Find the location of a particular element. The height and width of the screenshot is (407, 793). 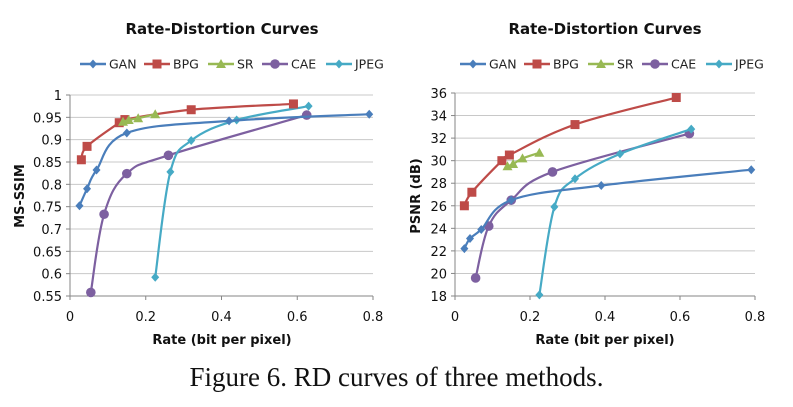

y-tick-label: 0.75 is located at coordinates (47, 208).